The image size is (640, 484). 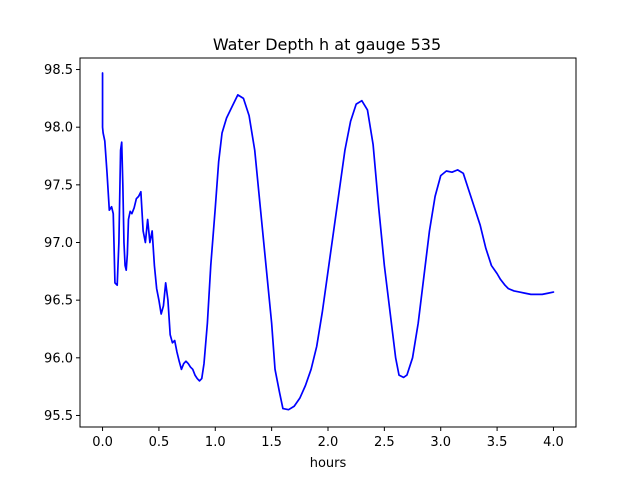 What do you see at coordinates (58, 358) in the screenshot?
I see `y-tick-label: 96.0` at bounding box center [58, 358].